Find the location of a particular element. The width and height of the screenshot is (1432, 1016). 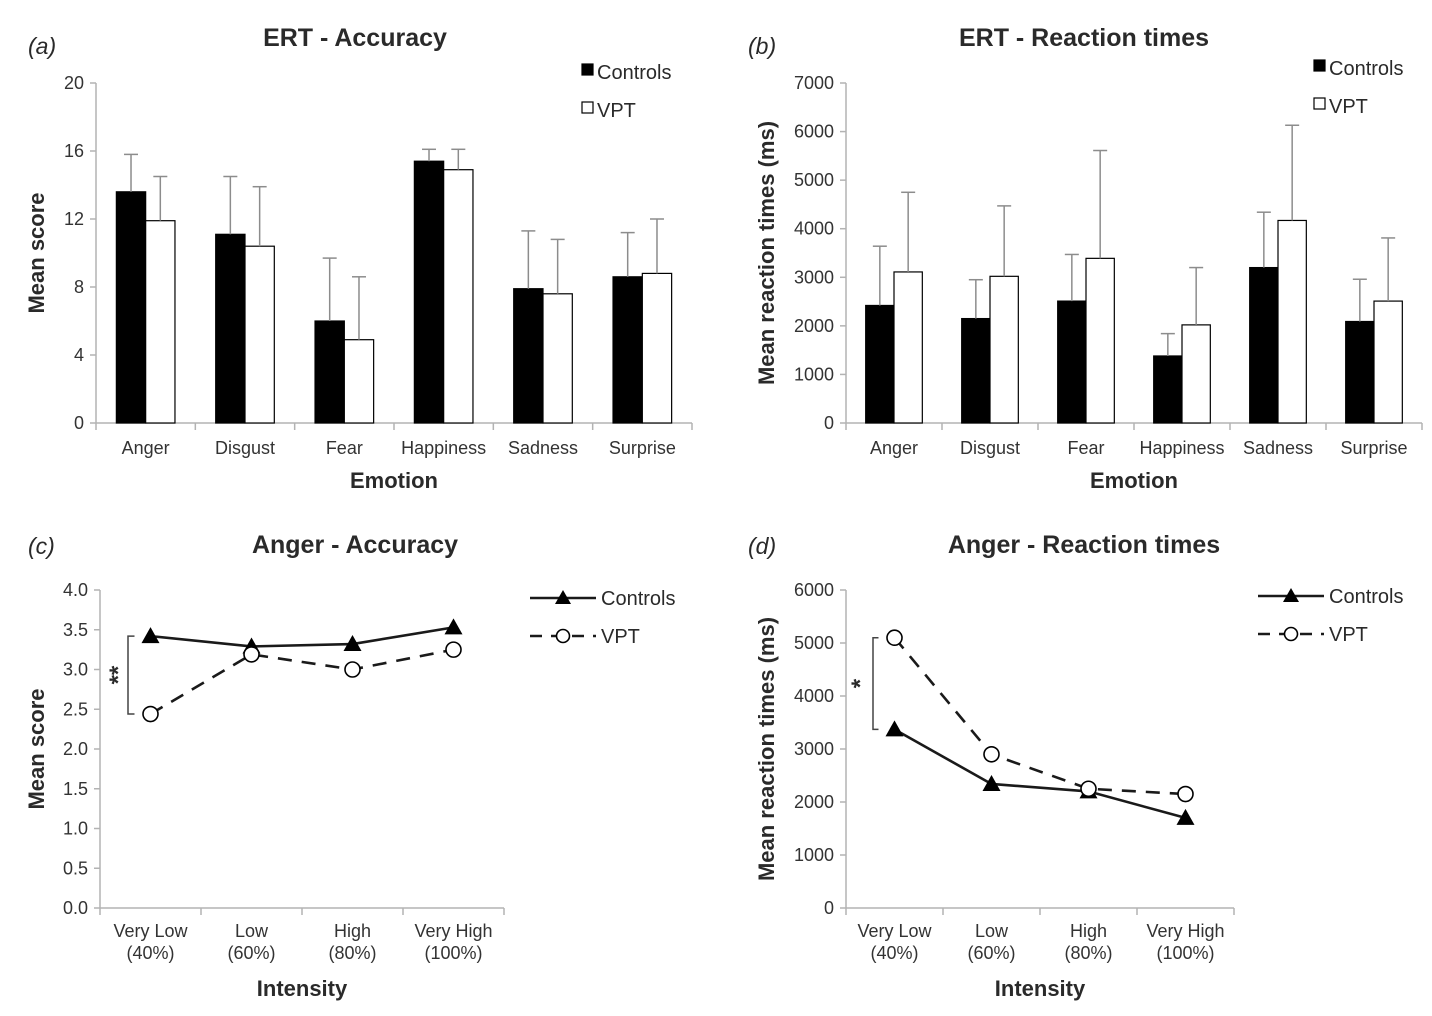

y-tick-label: 3.5 is located at coordinates (75, 630).